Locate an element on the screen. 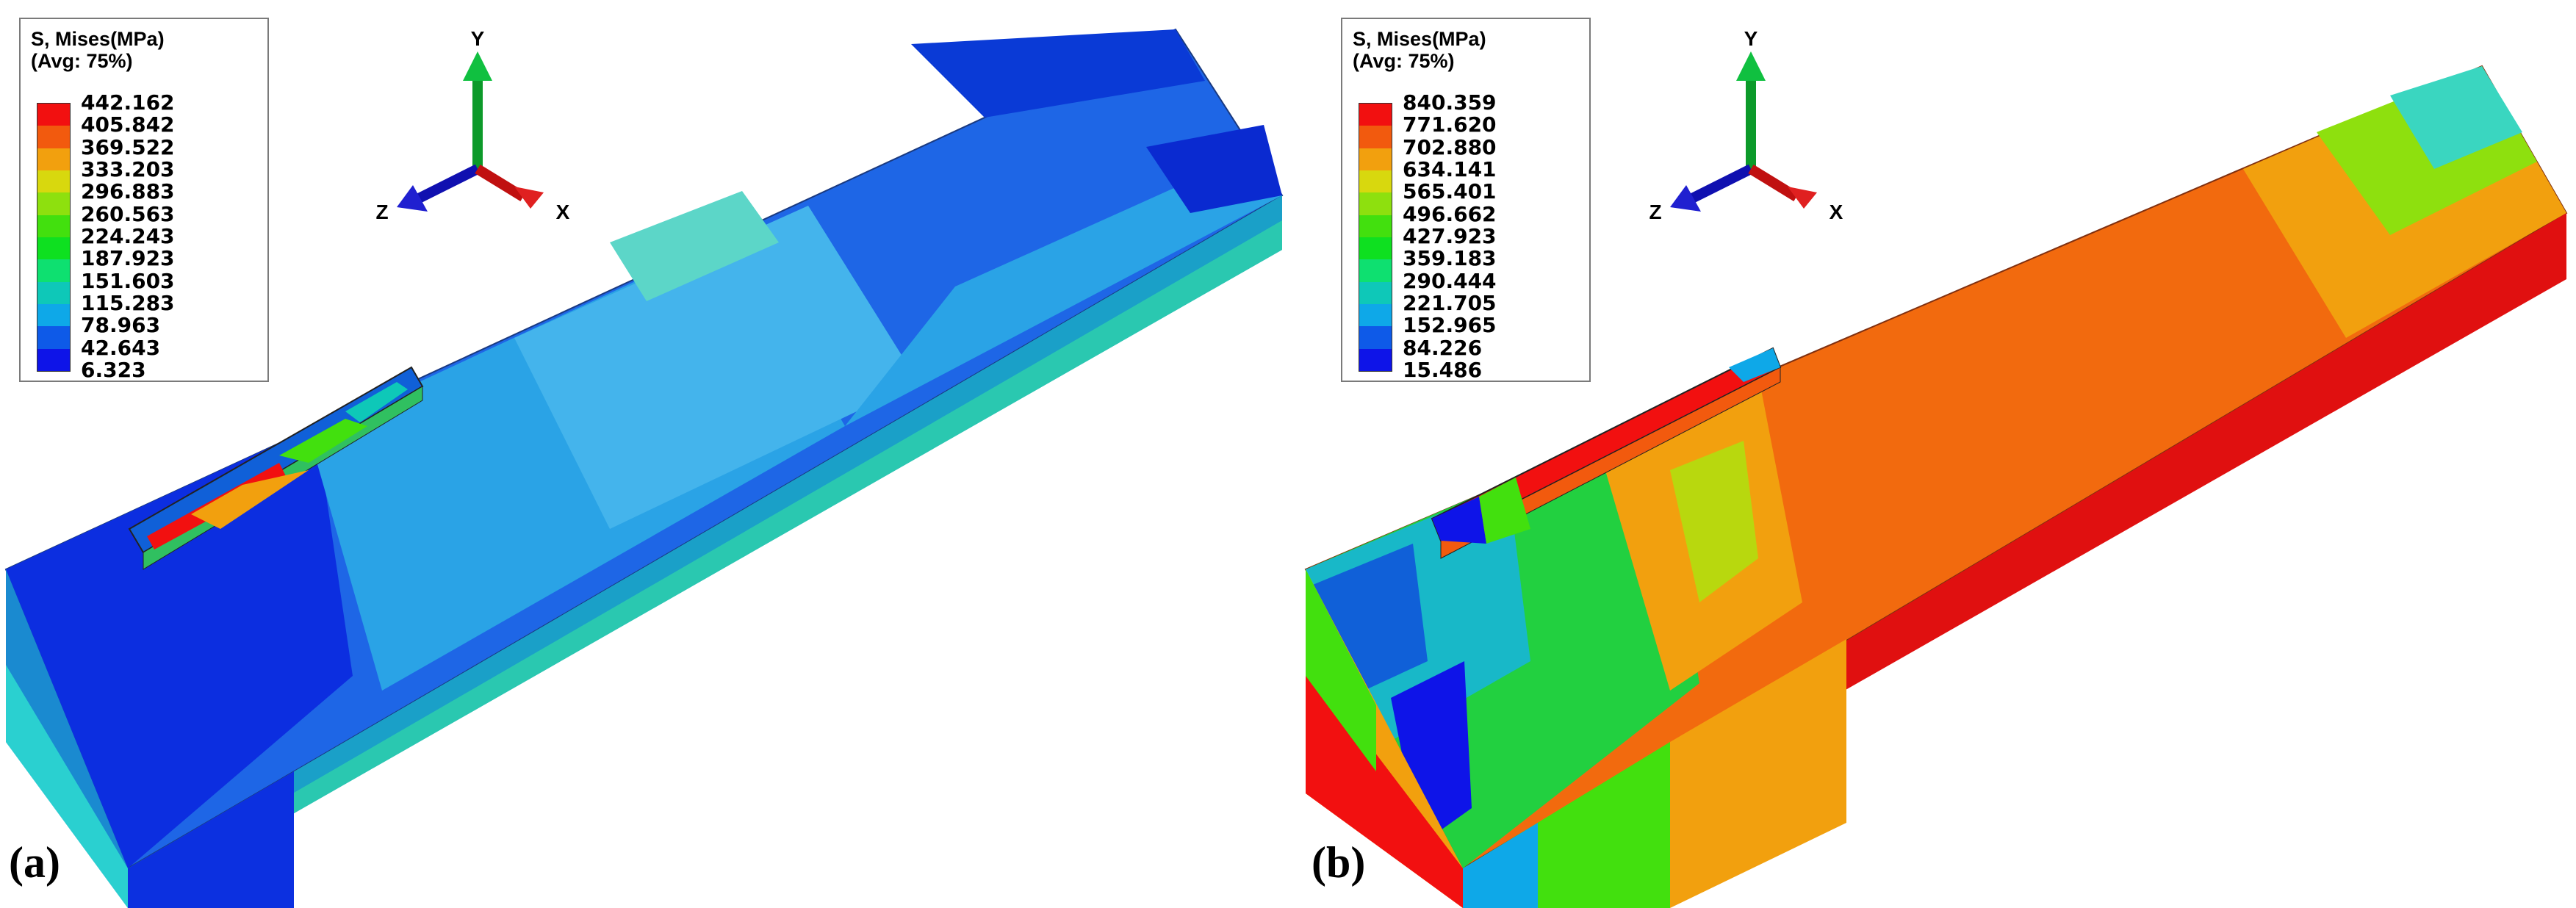  legend-value: 496.662 is located at coordinates (1450, 213).